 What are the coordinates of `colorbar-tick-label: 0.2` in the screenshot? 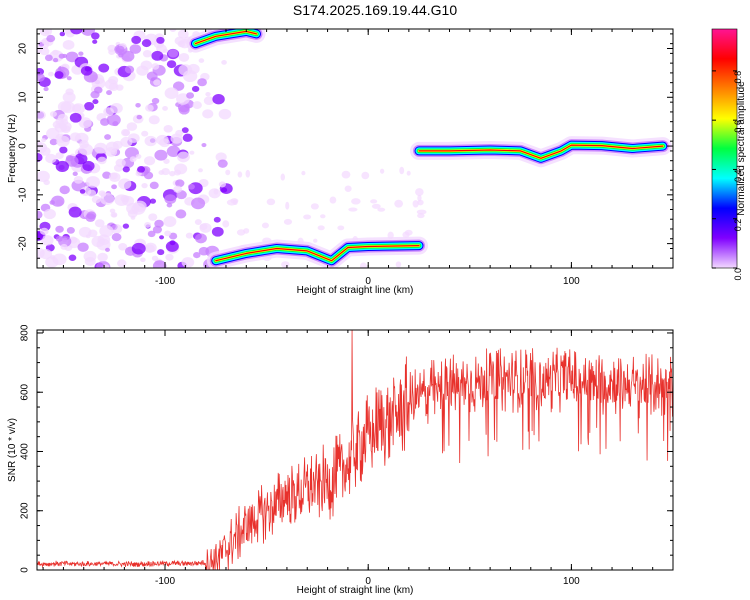 It's located at (738, 225).